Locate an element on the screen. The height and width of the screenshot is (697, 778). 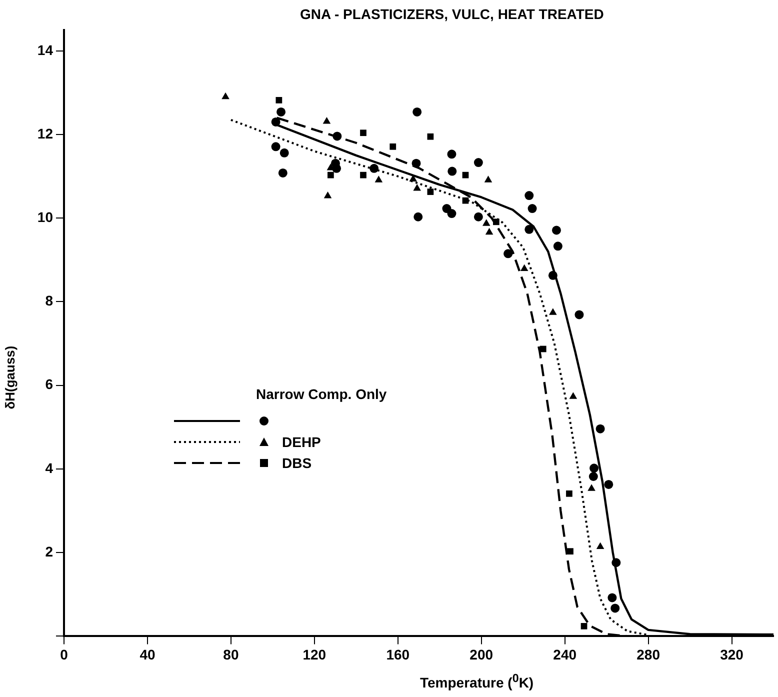
x-tick-label: 40 is located at coordinates (148, 654).